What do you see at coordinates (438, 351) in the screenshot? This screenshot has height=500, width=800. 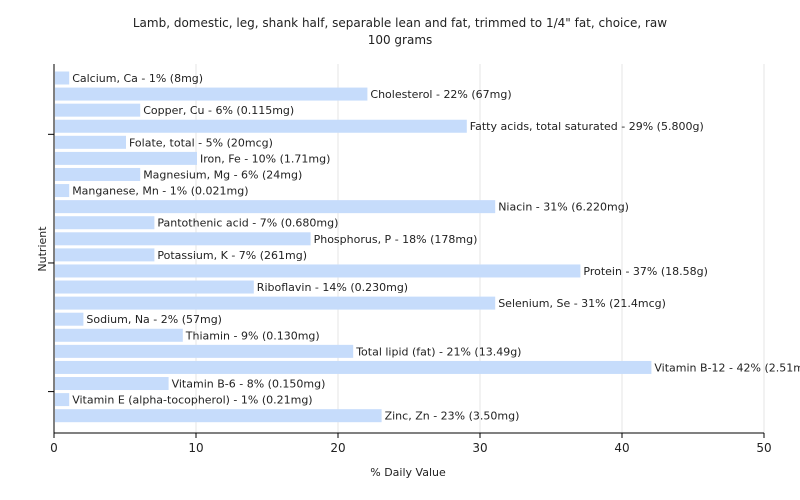 I see `bar-label-17: Total lipid (fat) - 21% (13.49g)` at bounding box center [438, 351].